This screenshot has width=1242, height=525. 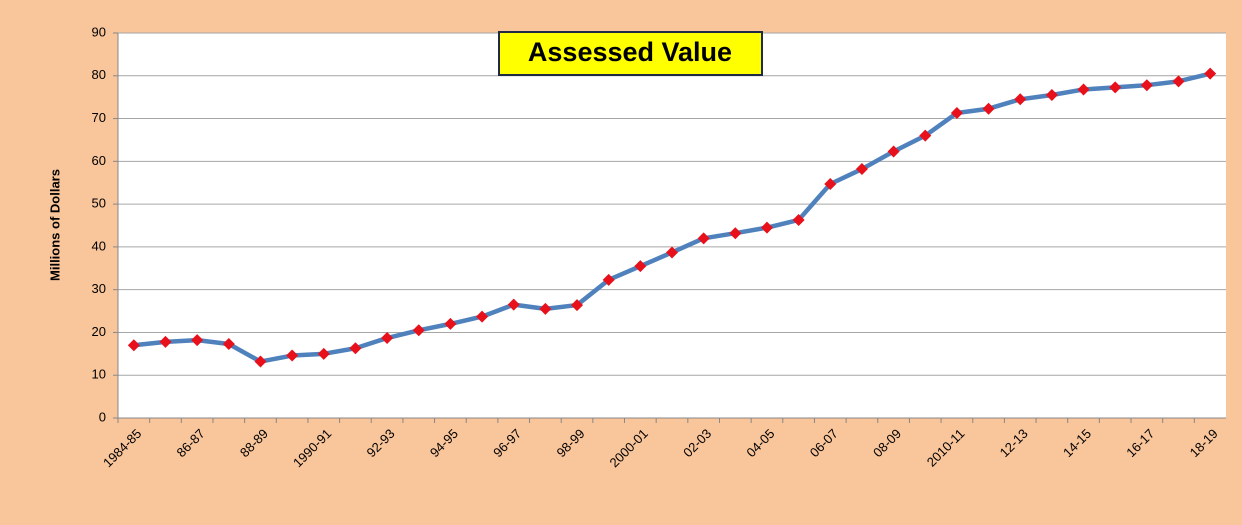 What do you see at coordinates (99, 374) in the screenshot?
I see `y-tick-label: 10` at bounding box center [99, 374].